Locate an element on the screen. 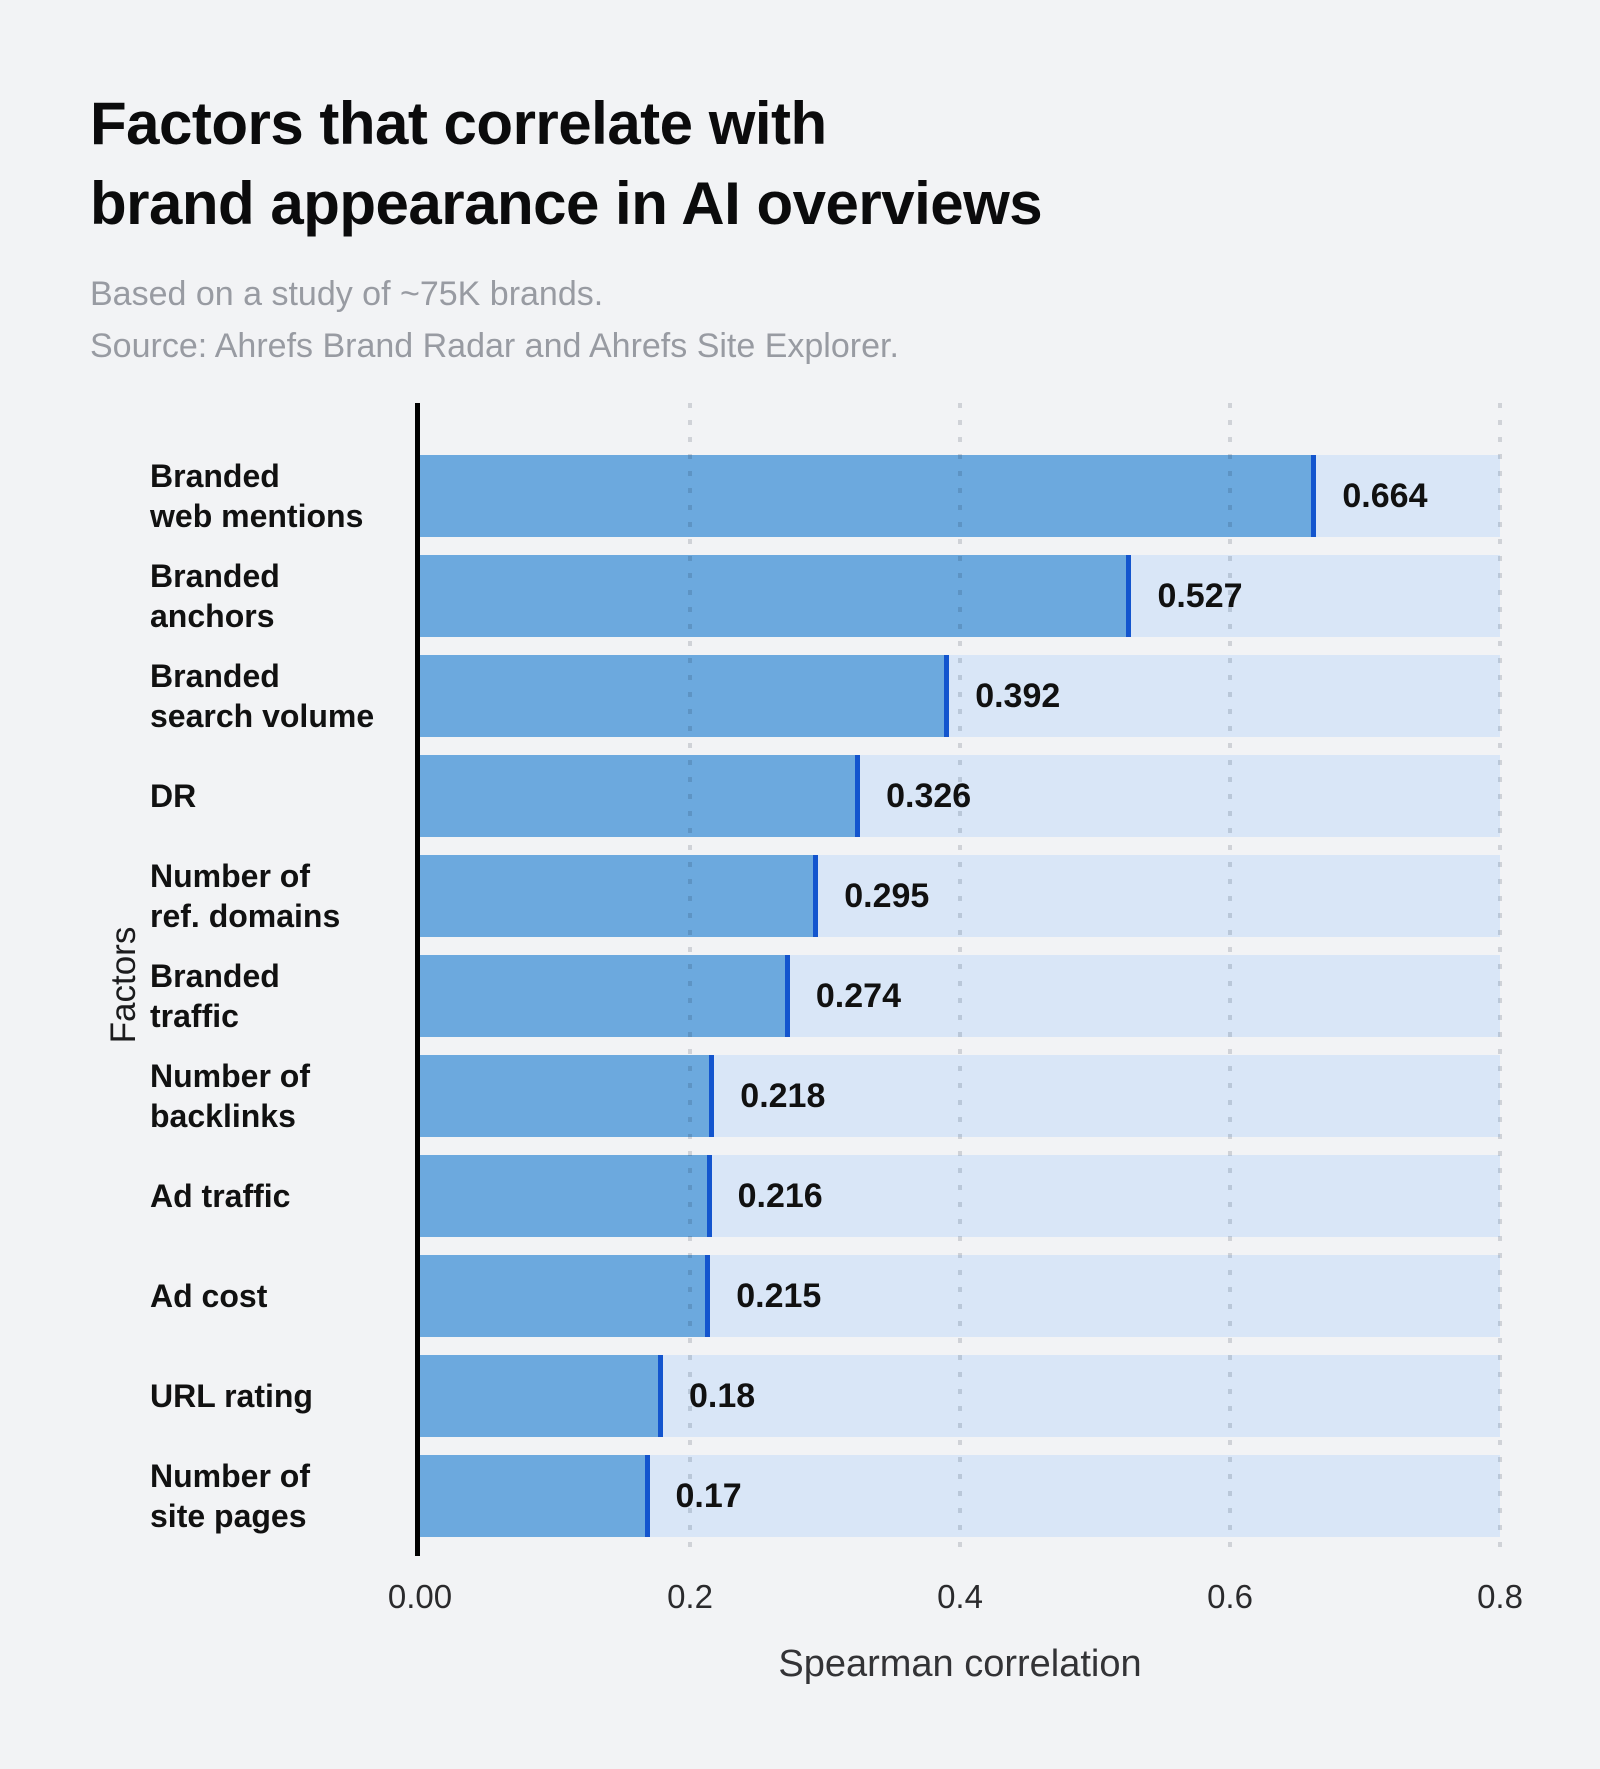  bar-value-label: 0.18 is located at coordinates (722, 1395).